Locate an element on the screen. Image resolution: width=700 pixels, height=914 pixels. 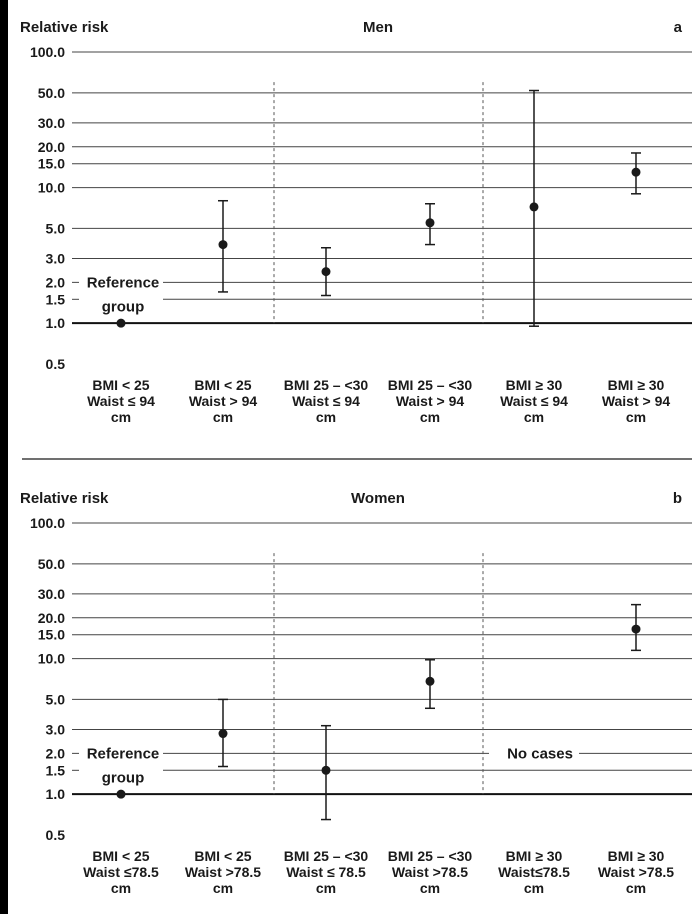
panel-label: a is located at coordinates (678, 27).